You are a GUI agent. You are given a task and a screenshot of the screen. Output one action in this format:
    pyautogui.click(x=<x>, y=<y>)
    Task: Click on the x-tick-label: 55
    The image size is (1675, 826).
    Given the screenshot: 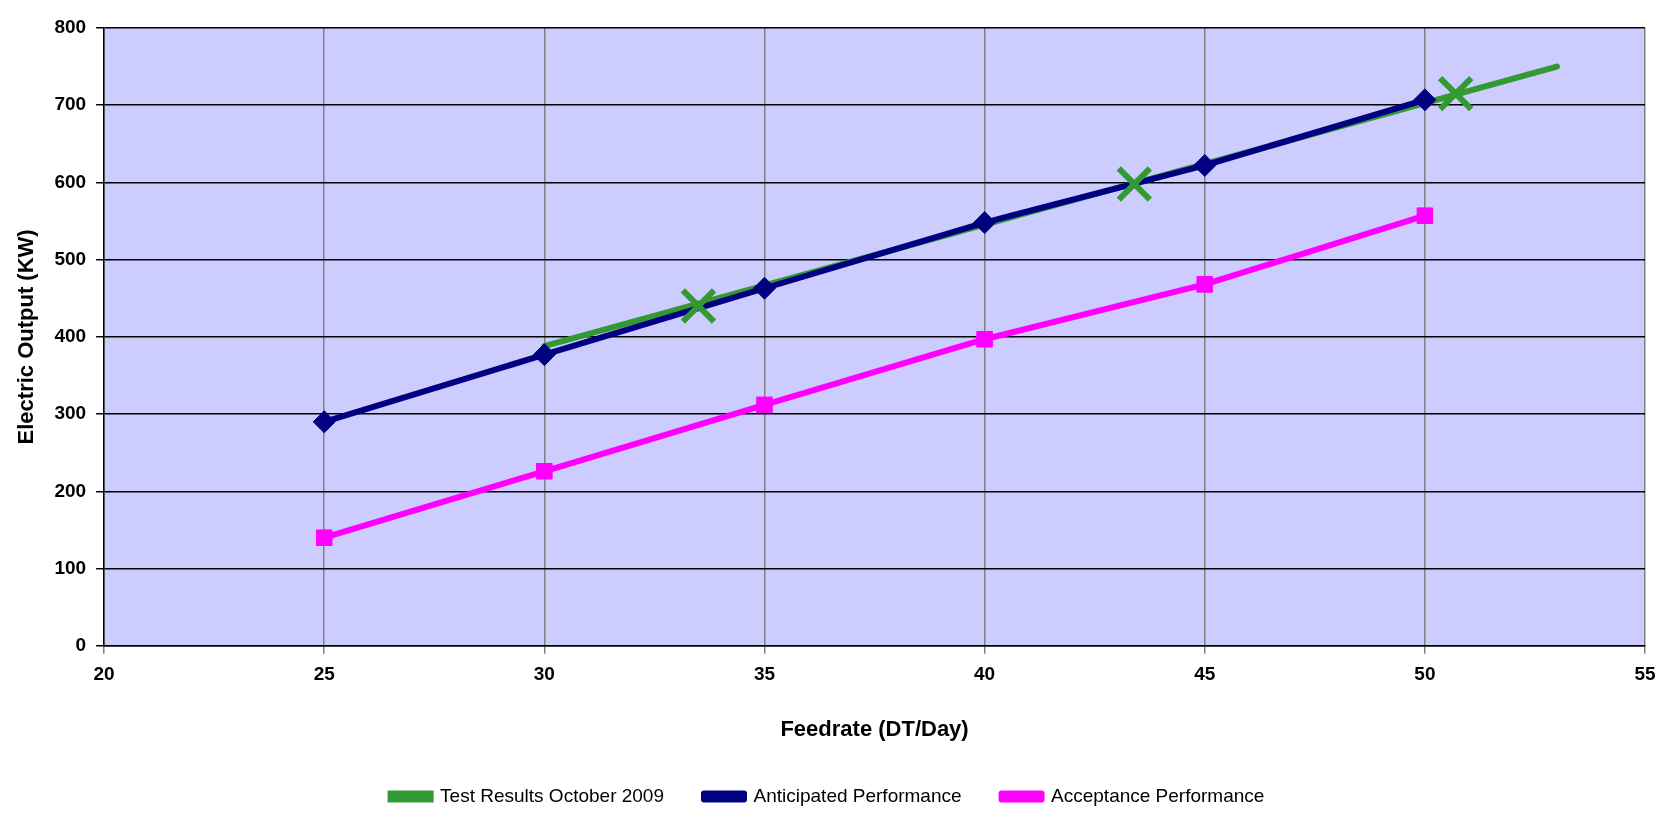 What is the action you would take?
    pyautogui.click(x=1645, y=674)
    